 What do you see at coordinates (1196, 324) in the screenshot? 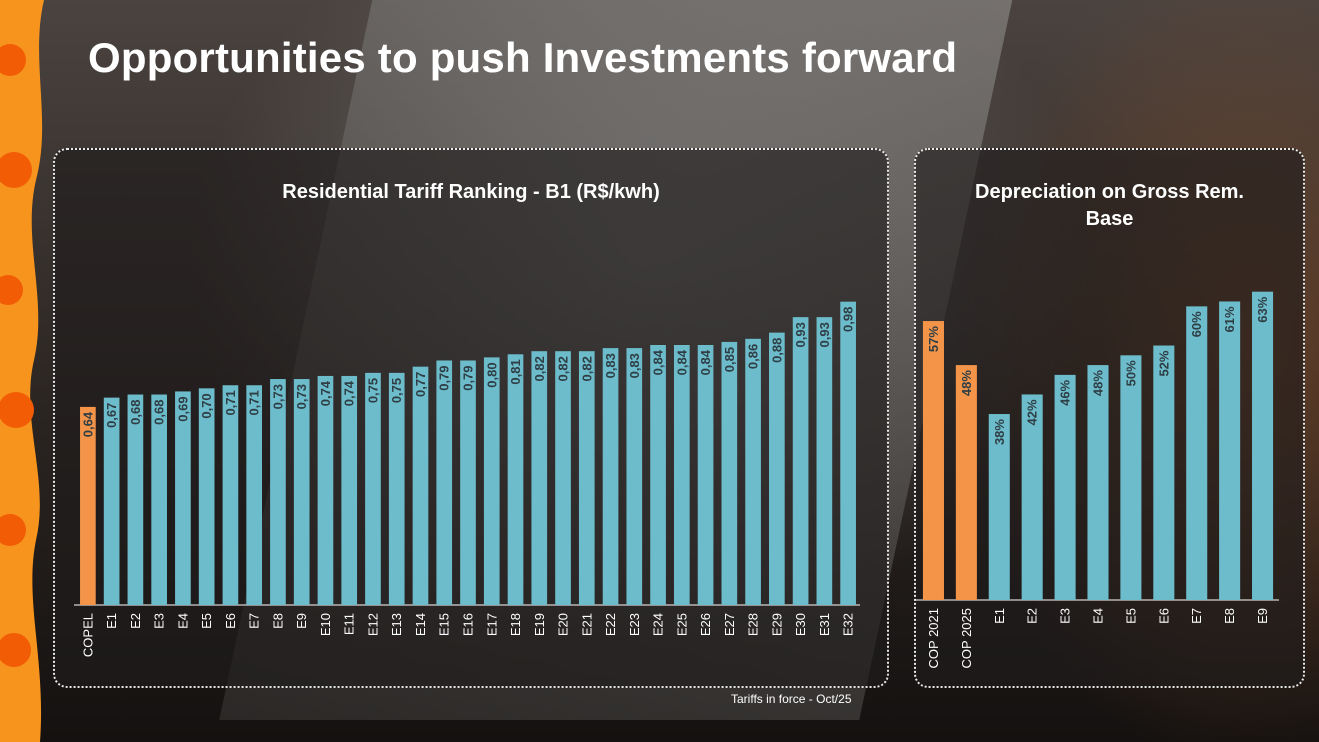
I see `data-label: 60%` at bounding box center [1196, 324].